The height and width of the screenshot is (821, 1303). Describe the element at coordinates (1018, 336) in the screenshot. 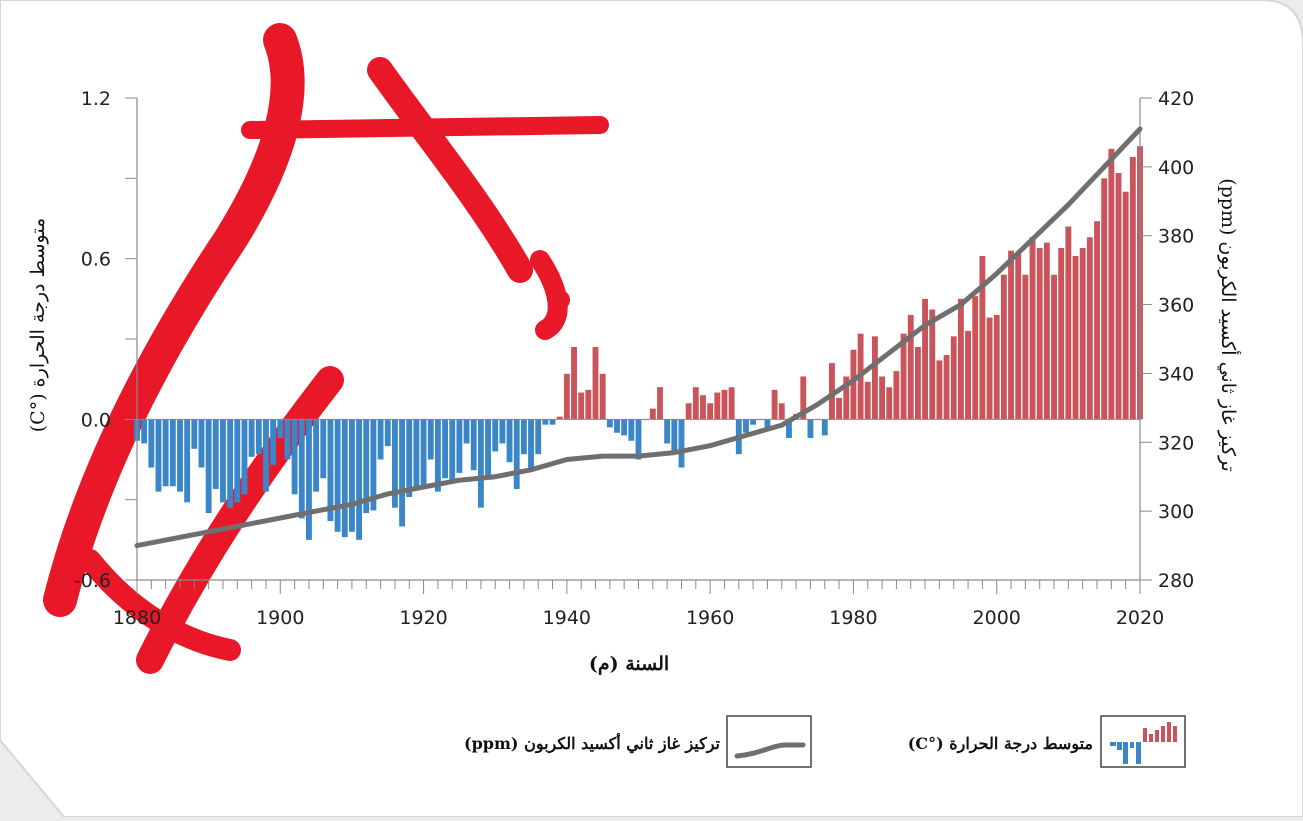

I see `temperature-bar-2003` at that location.